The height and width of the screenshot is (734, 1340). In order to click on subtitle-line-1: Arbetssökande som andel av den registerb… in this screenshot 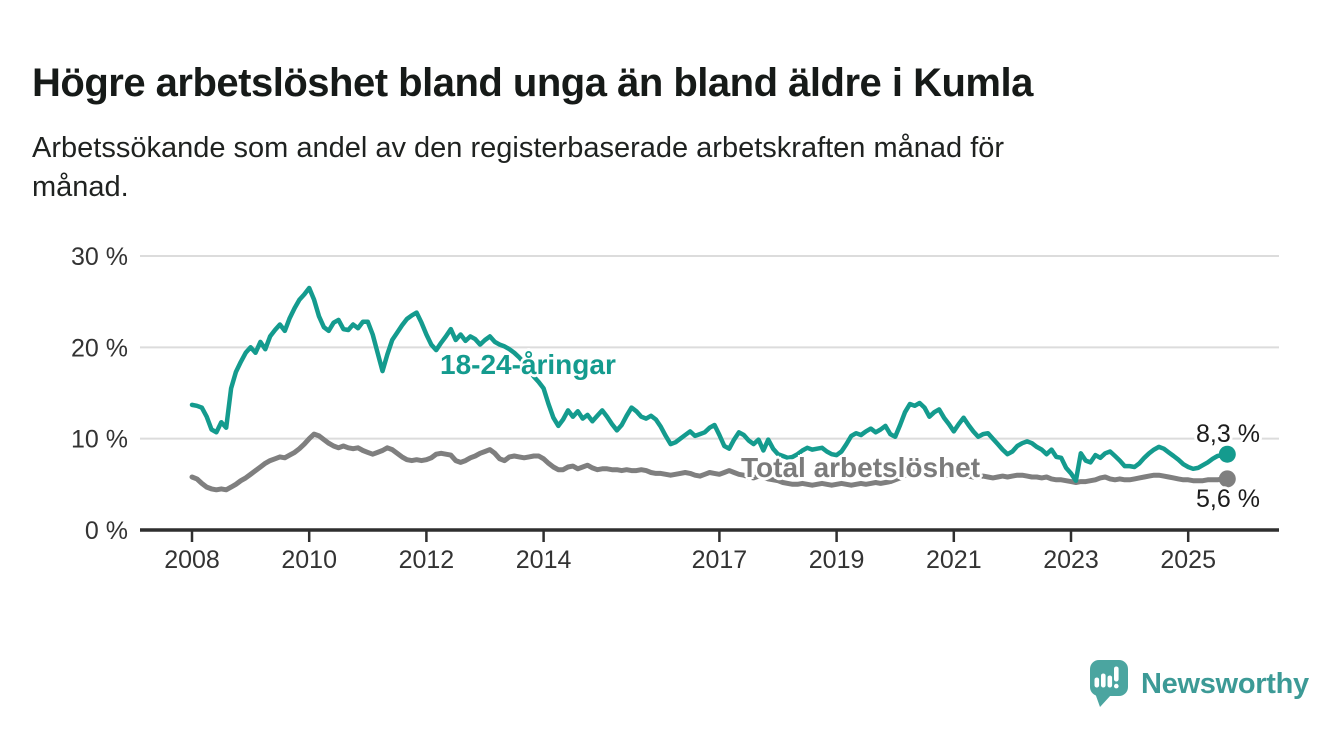, I will do `click(518, 148)`.